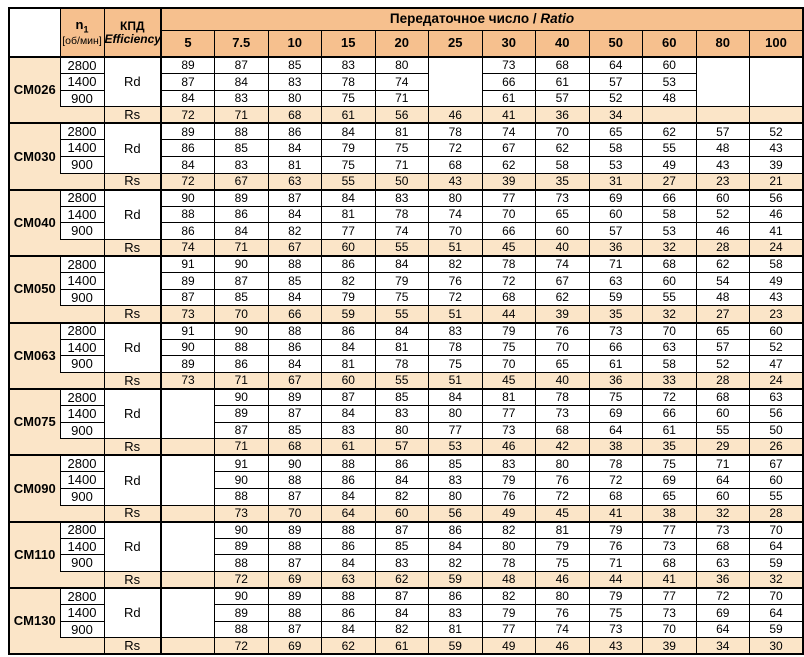  Describe the element at coordinates (241, 447) in the screenshot. I see `rs-value-cell: 71` at that location.